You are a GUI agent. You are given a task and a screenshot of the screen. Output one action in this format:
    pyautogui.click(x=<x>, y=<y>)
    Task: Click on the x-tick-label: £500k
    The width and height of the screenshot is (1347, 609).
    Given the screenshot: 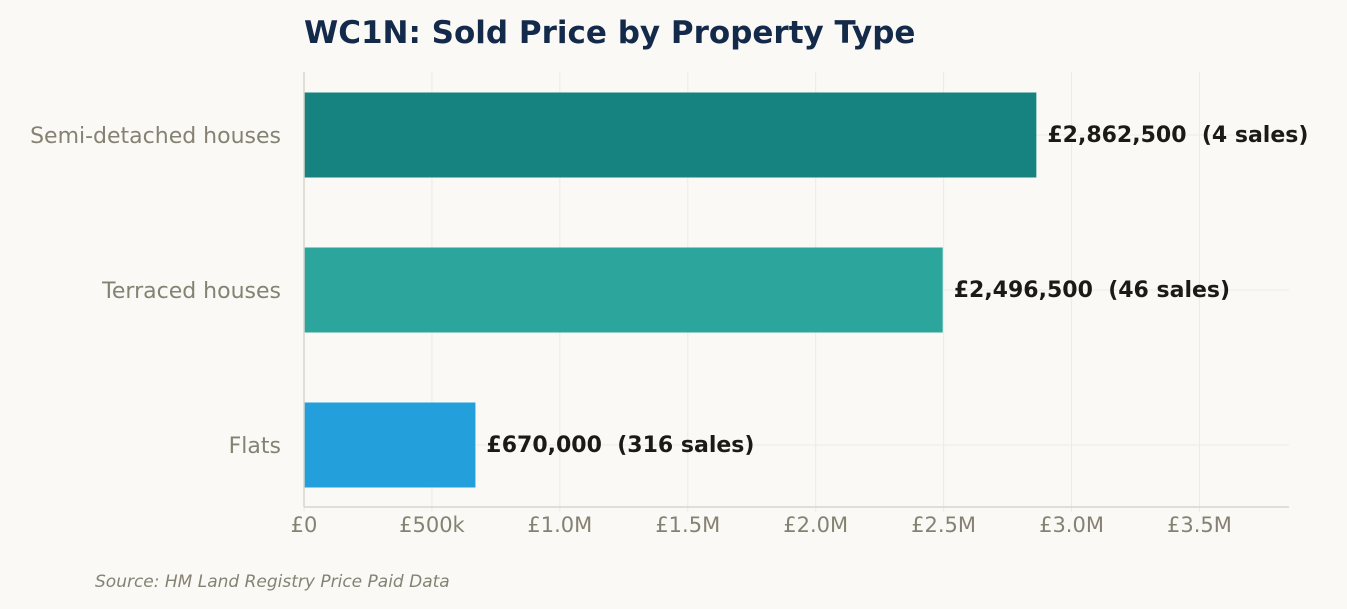 What is the action you would take?
    pyautogui.click(x=432, y=525)
    